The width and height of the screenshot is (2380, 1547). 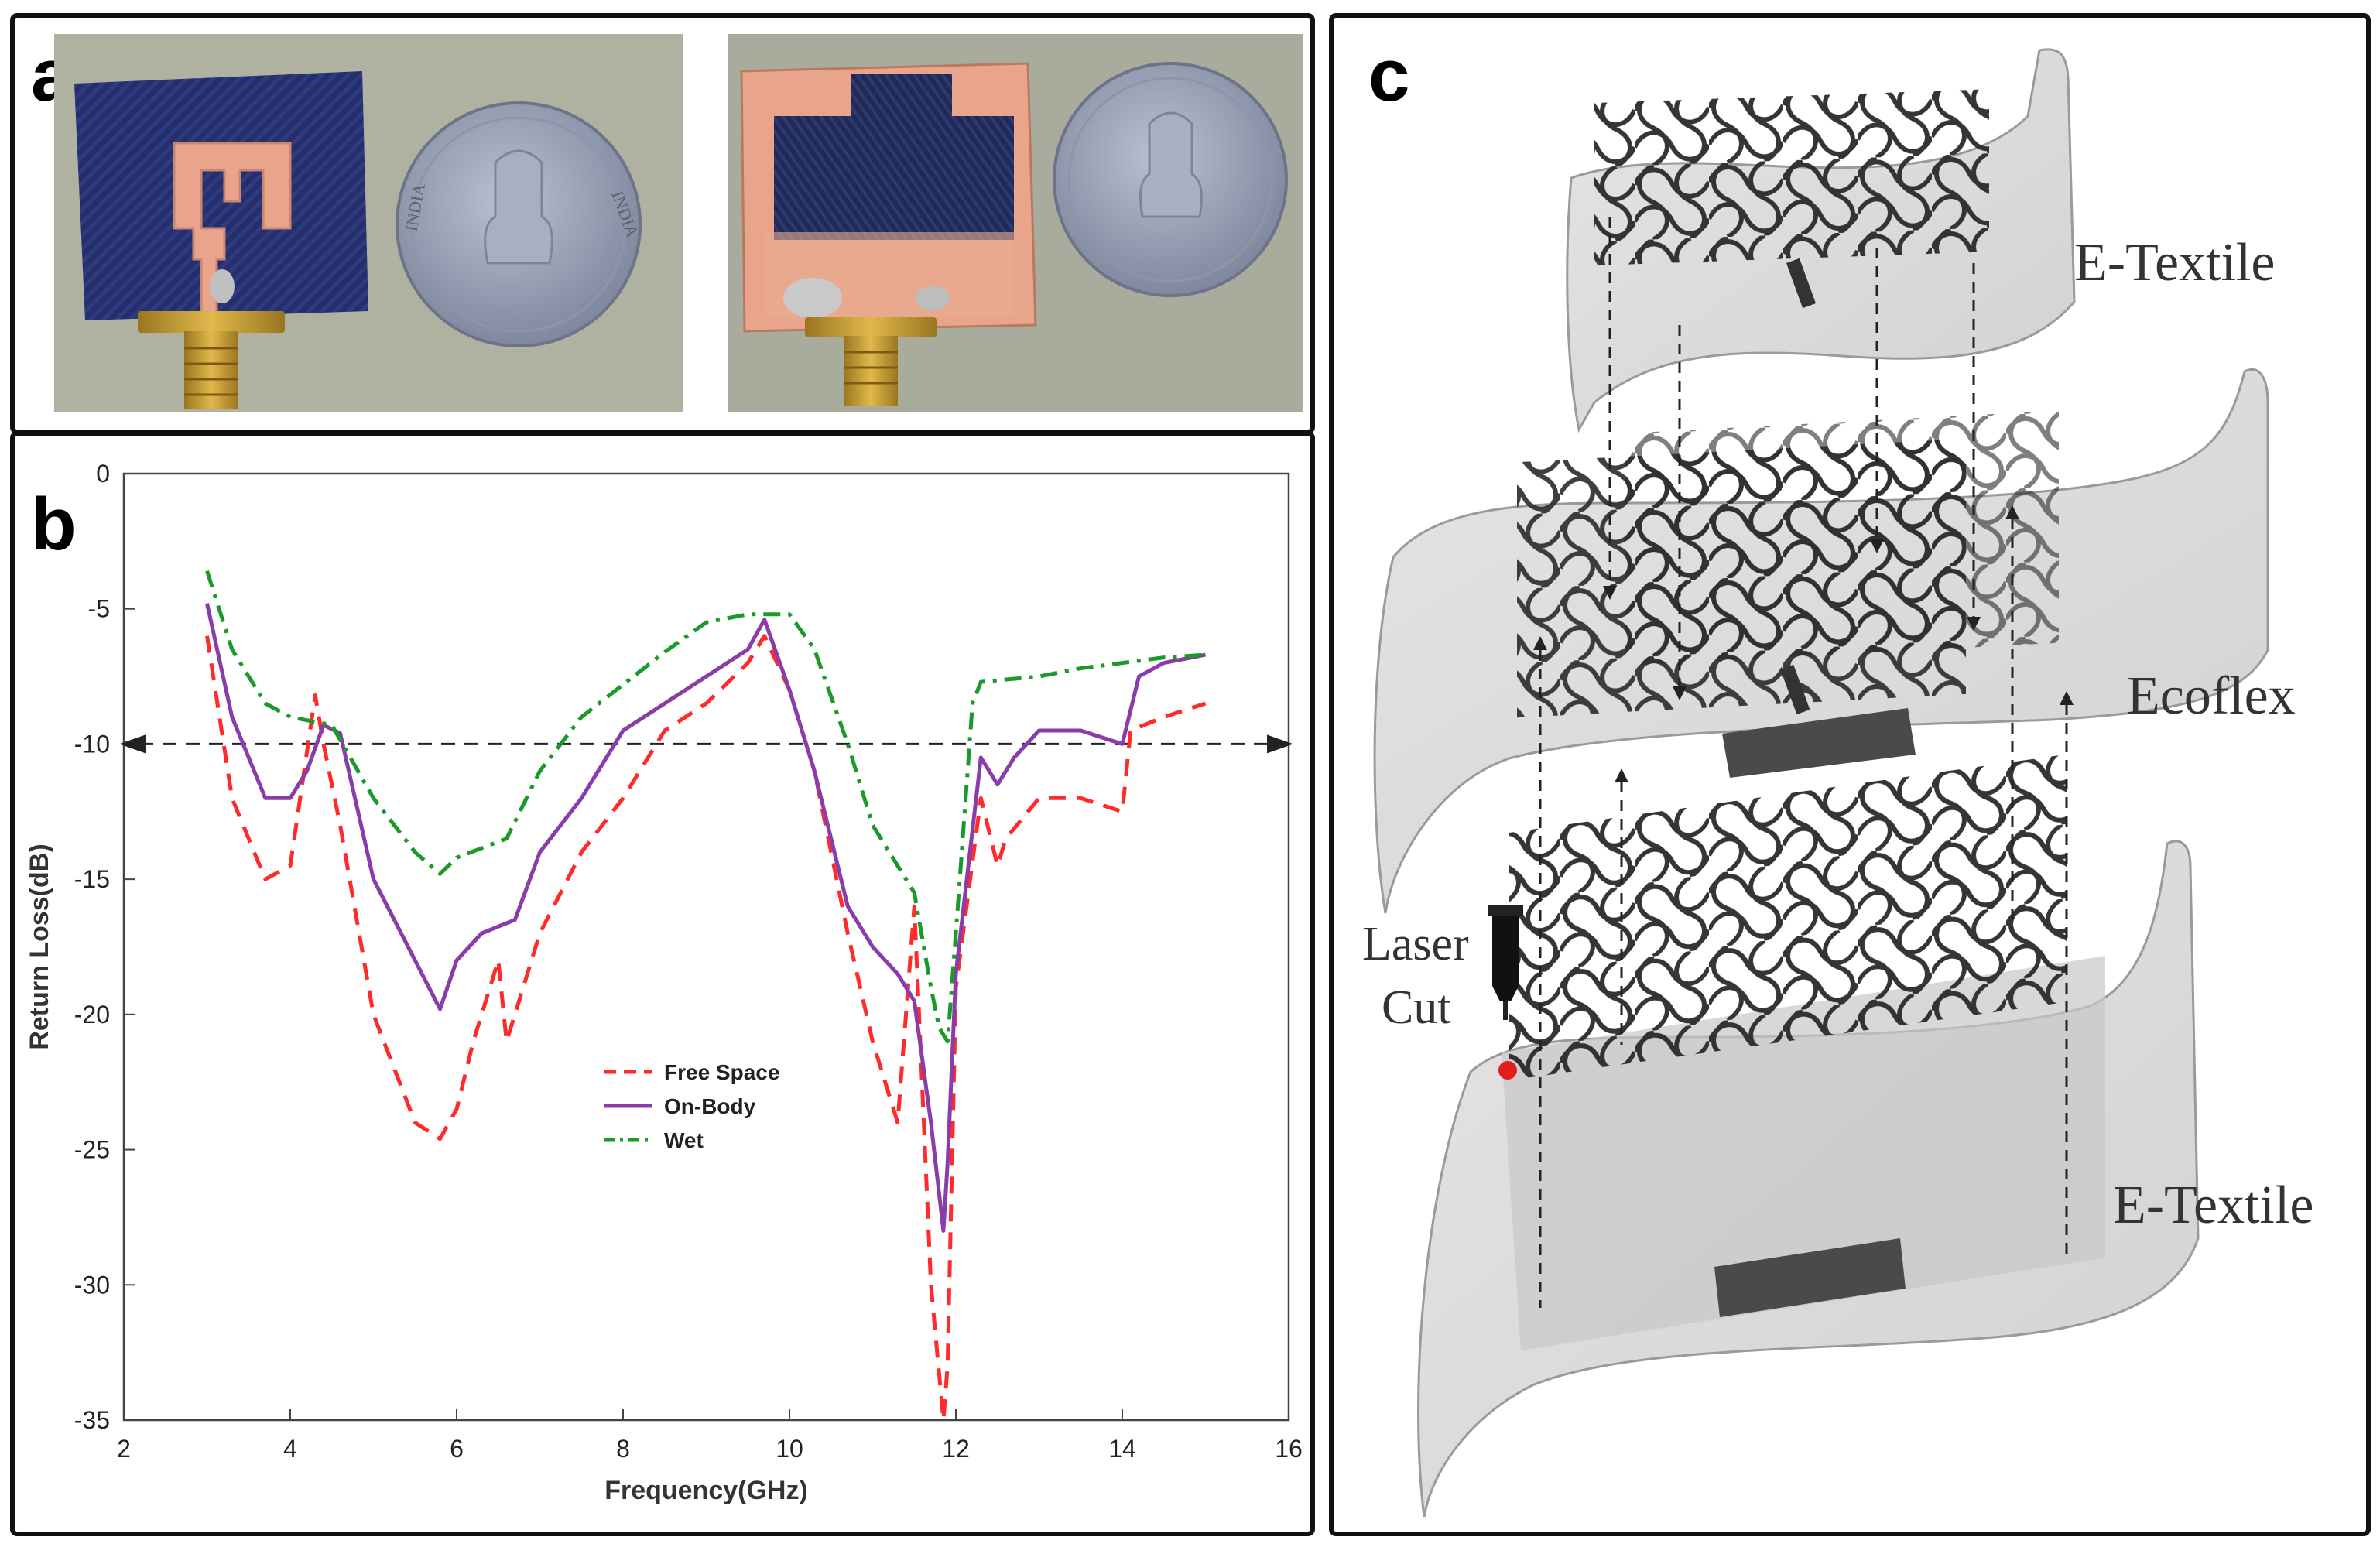 I want to click on layer-label-bottom: E-Textile, so click(x=2213, y=1205).